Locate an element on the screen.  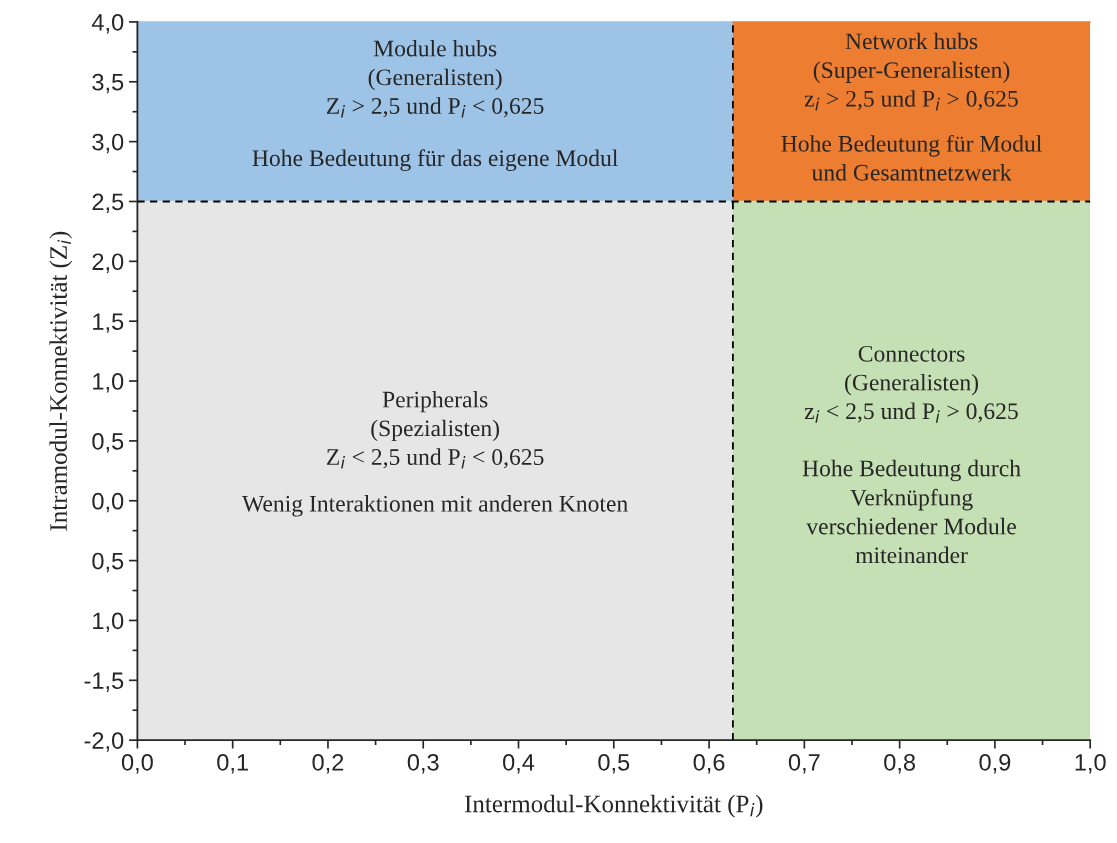
x-tick-label: 0,5 is located at coordinates (614, 763).